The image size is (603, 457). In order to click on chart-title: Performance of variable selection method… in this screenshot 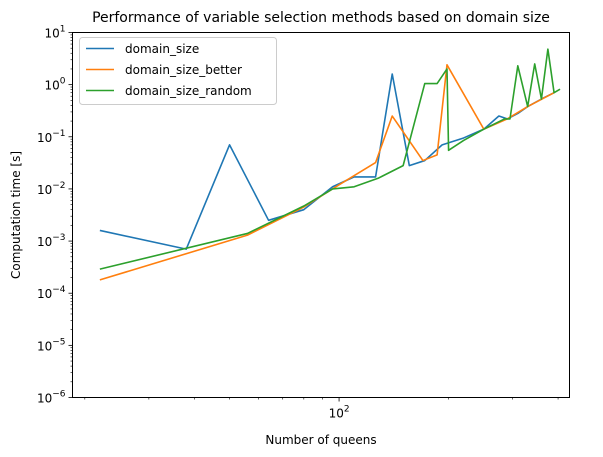, I will do `click(321, 18)`.